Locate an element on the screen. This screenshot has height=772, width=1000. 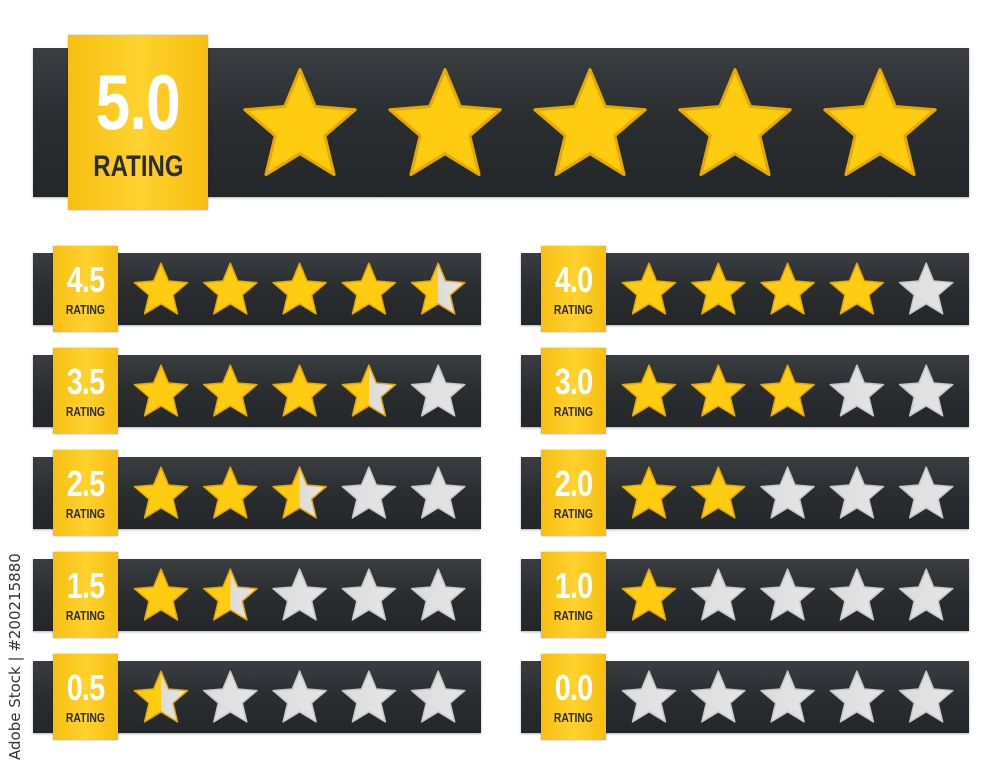
rating-value: 4.5 is located at coordinates (85, 280).